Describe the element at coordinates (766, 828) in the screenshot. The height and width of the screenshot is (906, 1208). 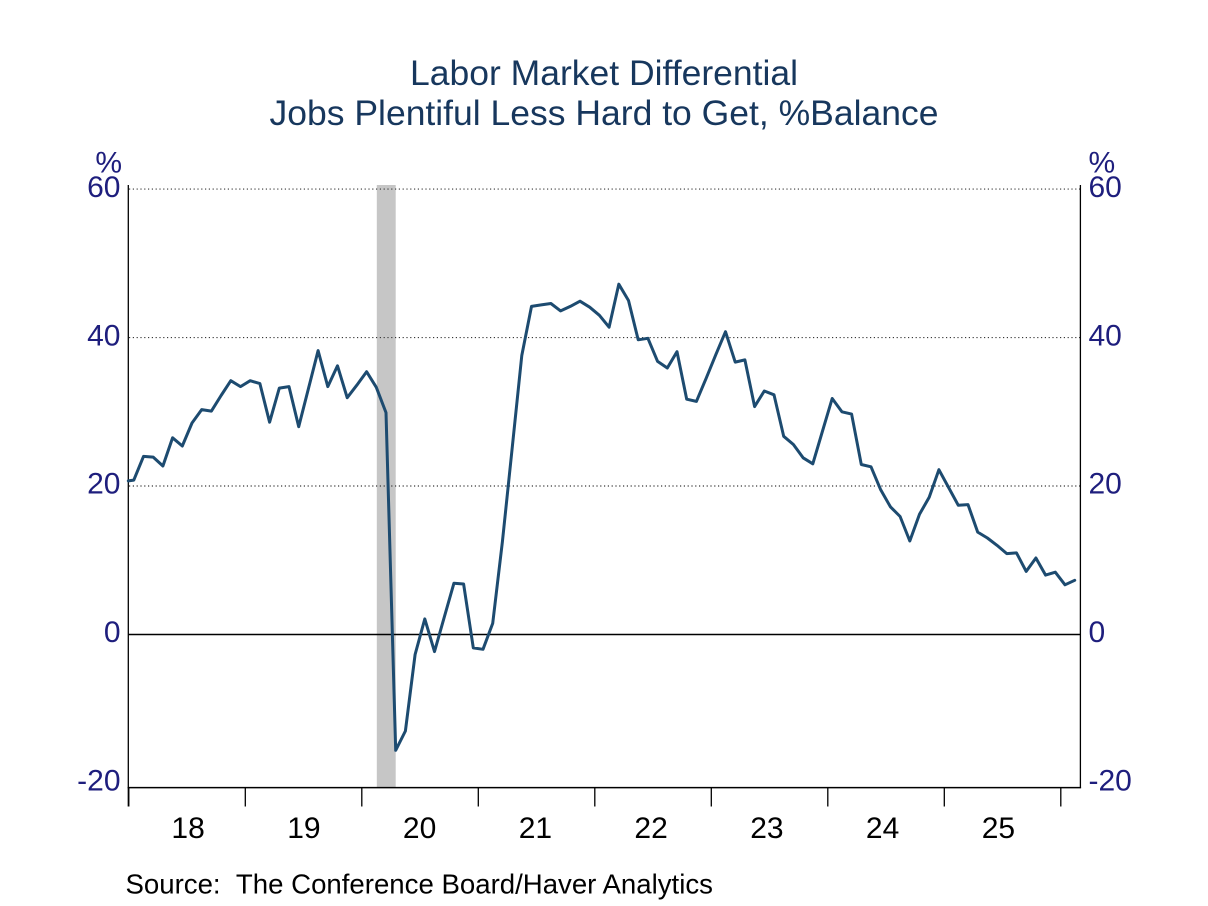
I see `svg-text: 23` at that location.